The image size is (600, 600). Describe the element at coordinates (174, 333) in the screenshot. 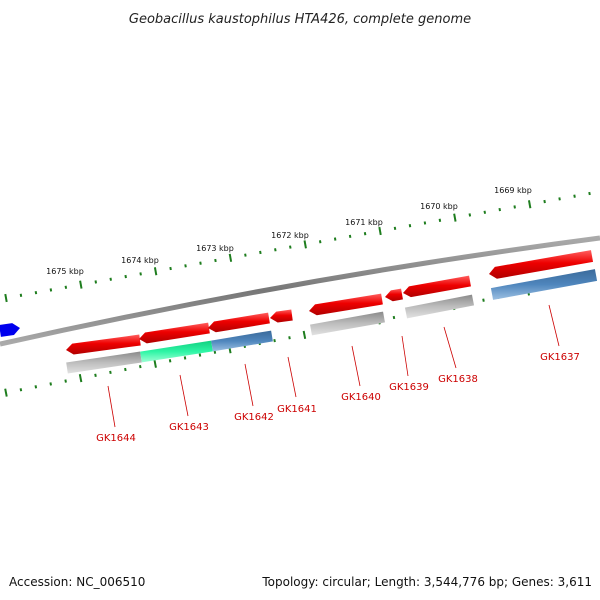

I see `gene-arrow-gk1643` at that location.